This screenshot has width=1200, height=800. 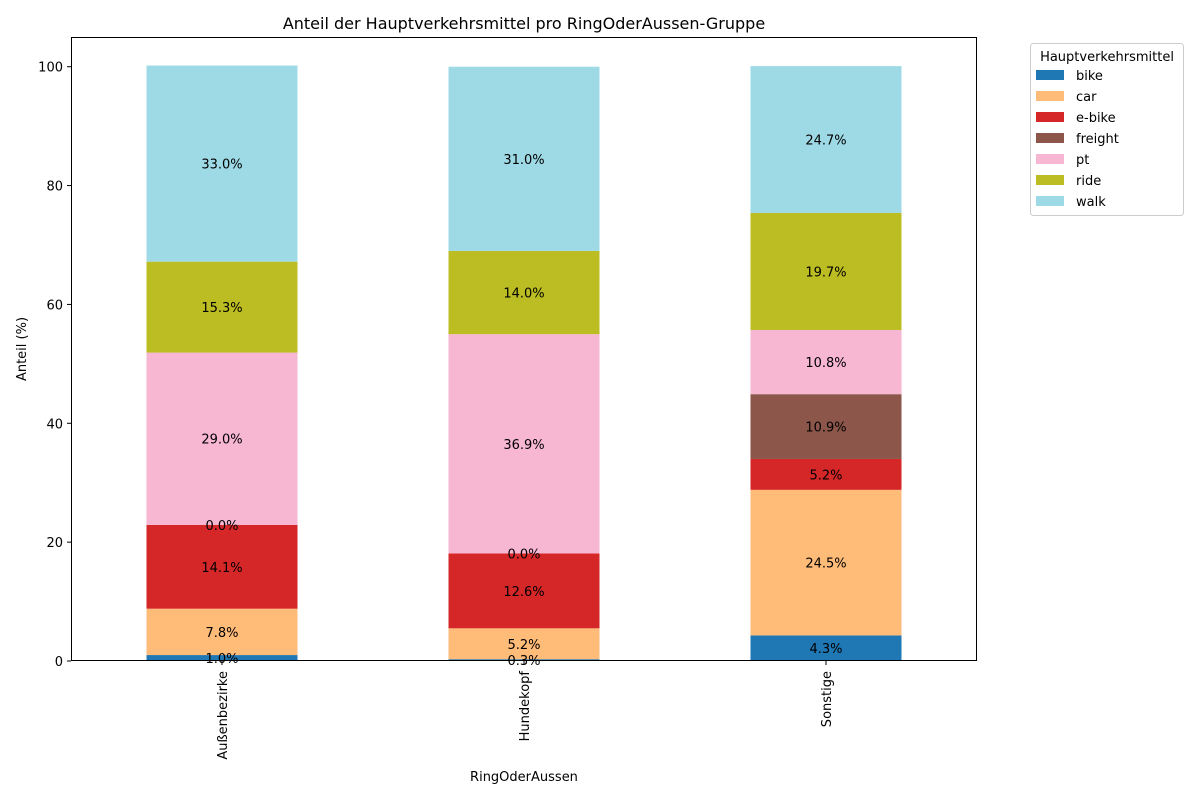 What do you see at coordinates (1107, 57) in the screenshot?
I see `legend-title: Hauptverkehrsmittel` at bounding box center [1107, 57].